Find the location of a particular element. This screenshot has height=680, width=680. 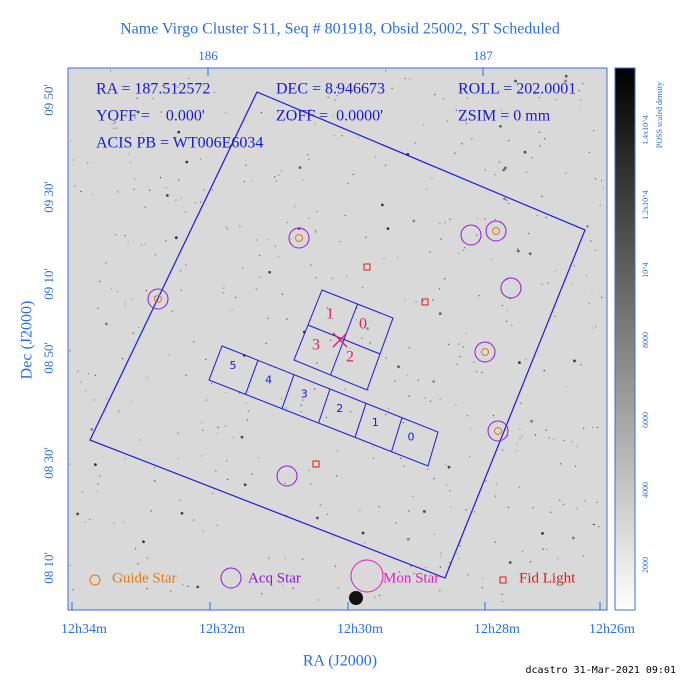

x-tick-label: 12h26m is located at coordinates (612, 629).